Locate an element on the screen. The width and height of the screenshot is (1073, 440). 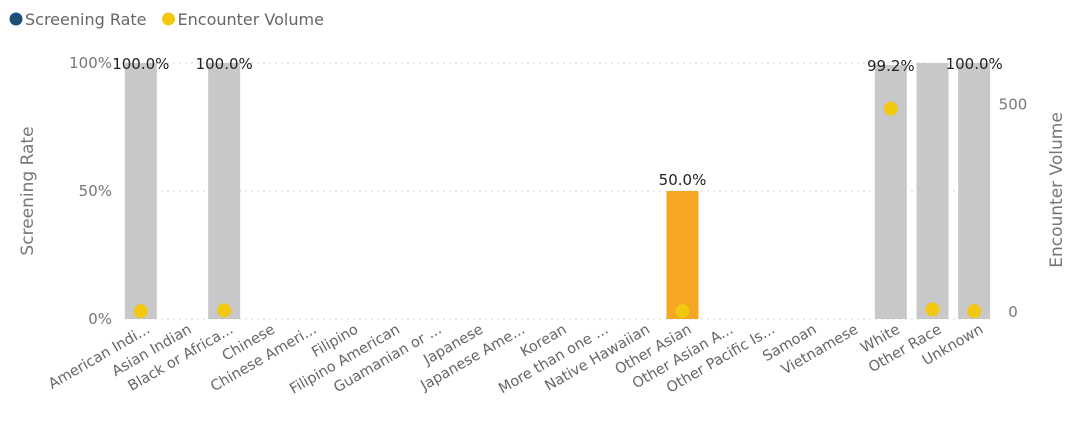
y-tick-label: 0% is located at coordinates (100, 319).